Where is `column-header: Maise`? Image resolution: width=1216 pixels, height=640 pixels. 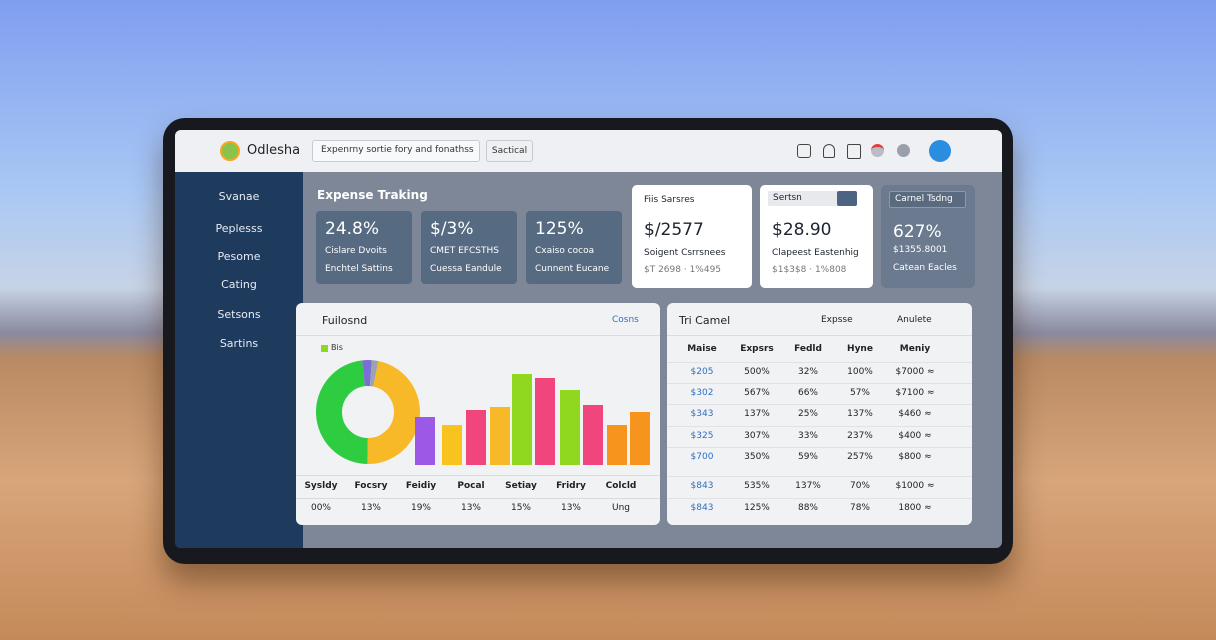 column-header: Maise is located at coordinates (702, 349).